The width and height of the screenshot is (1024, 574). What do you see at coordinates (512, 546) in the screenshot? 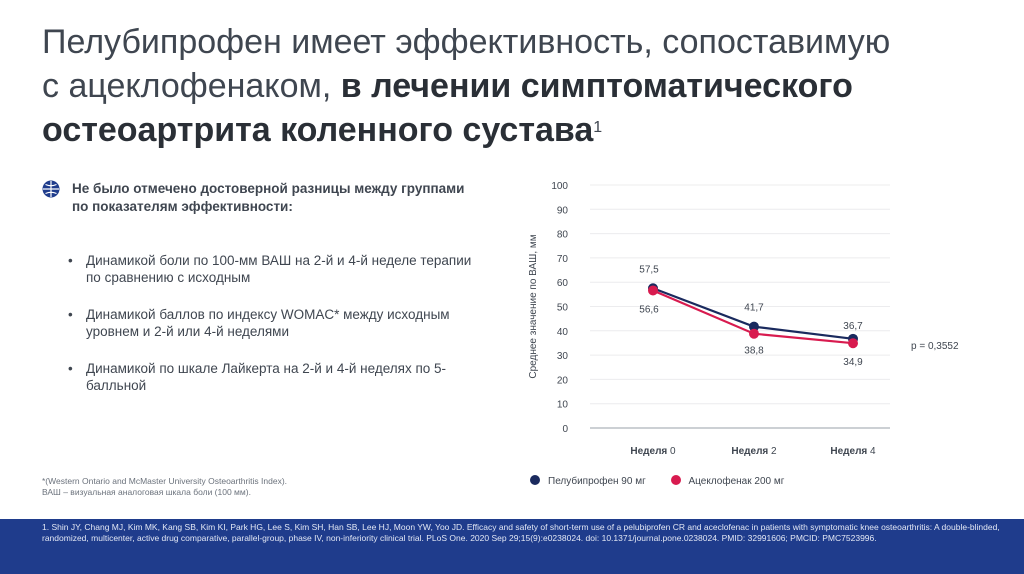
I see `reference-bar` at bounding box center [512, 546].